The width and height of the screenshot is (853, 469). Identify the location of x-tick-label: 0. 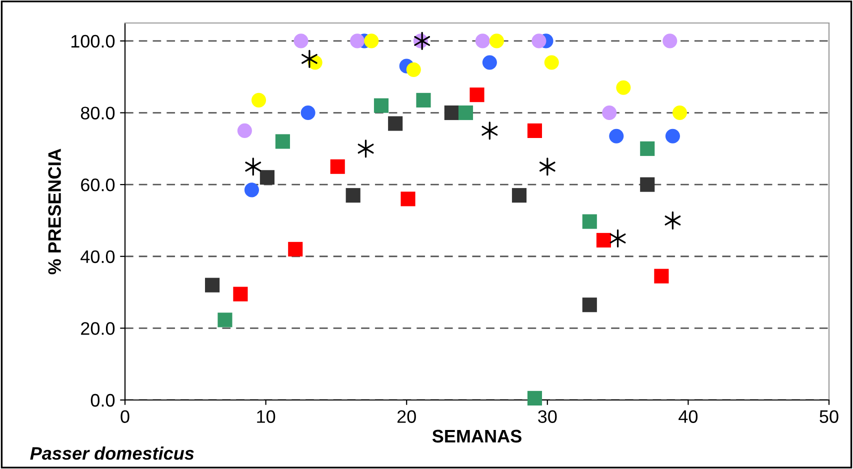
(125, 416).